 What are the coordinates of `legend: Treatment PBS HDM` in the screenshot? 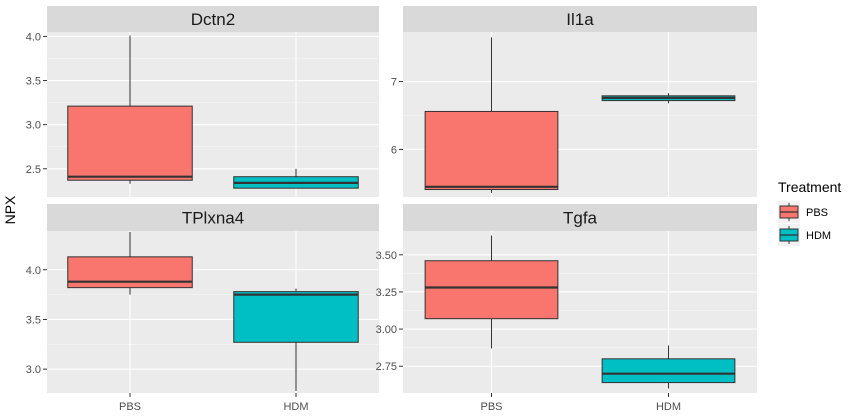 It's located at (809, 212).